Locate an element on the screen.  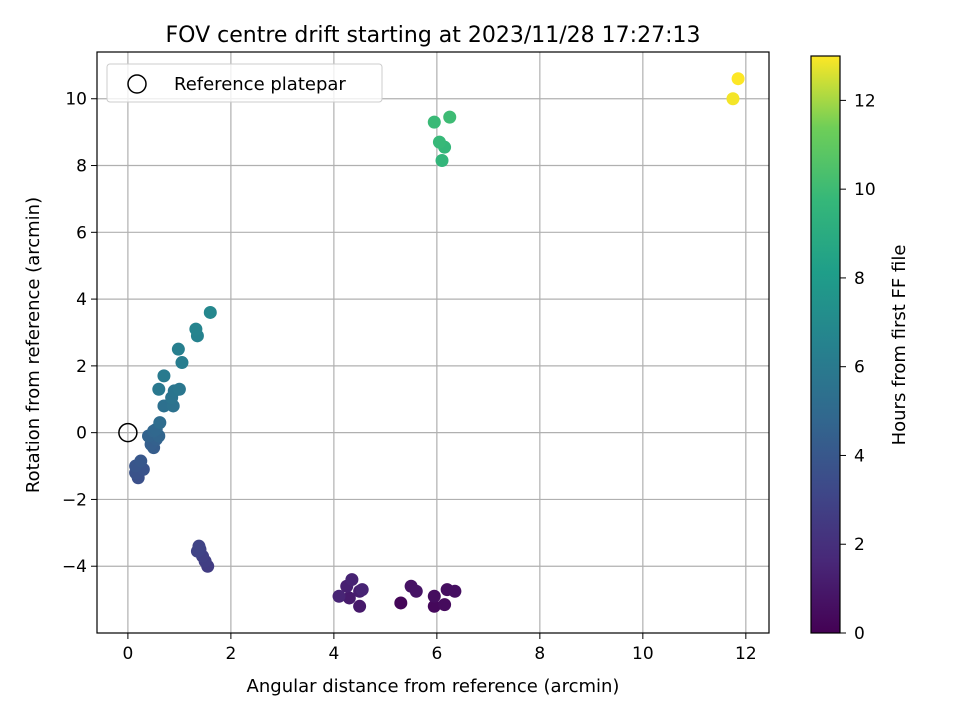
colorbar-tick-label: 0 is located at coordinates (859, 634).